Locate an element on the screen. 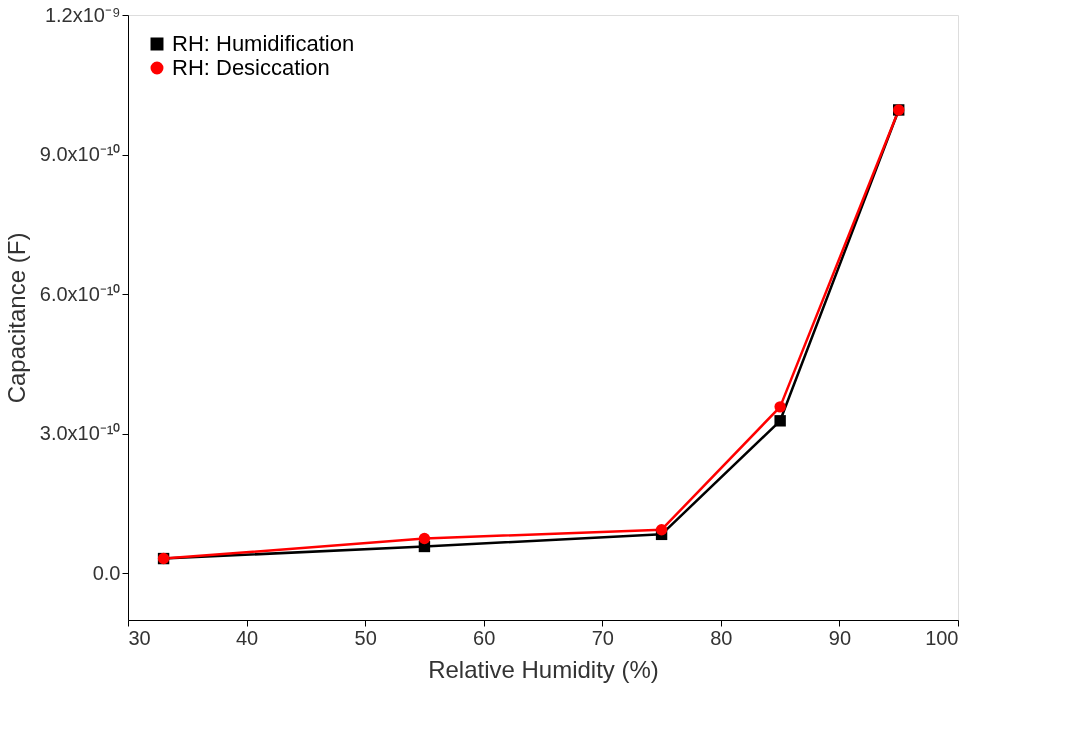  y-tick-label: 9.0x10⁻¹⁰ is located at coordinates (80, 154).